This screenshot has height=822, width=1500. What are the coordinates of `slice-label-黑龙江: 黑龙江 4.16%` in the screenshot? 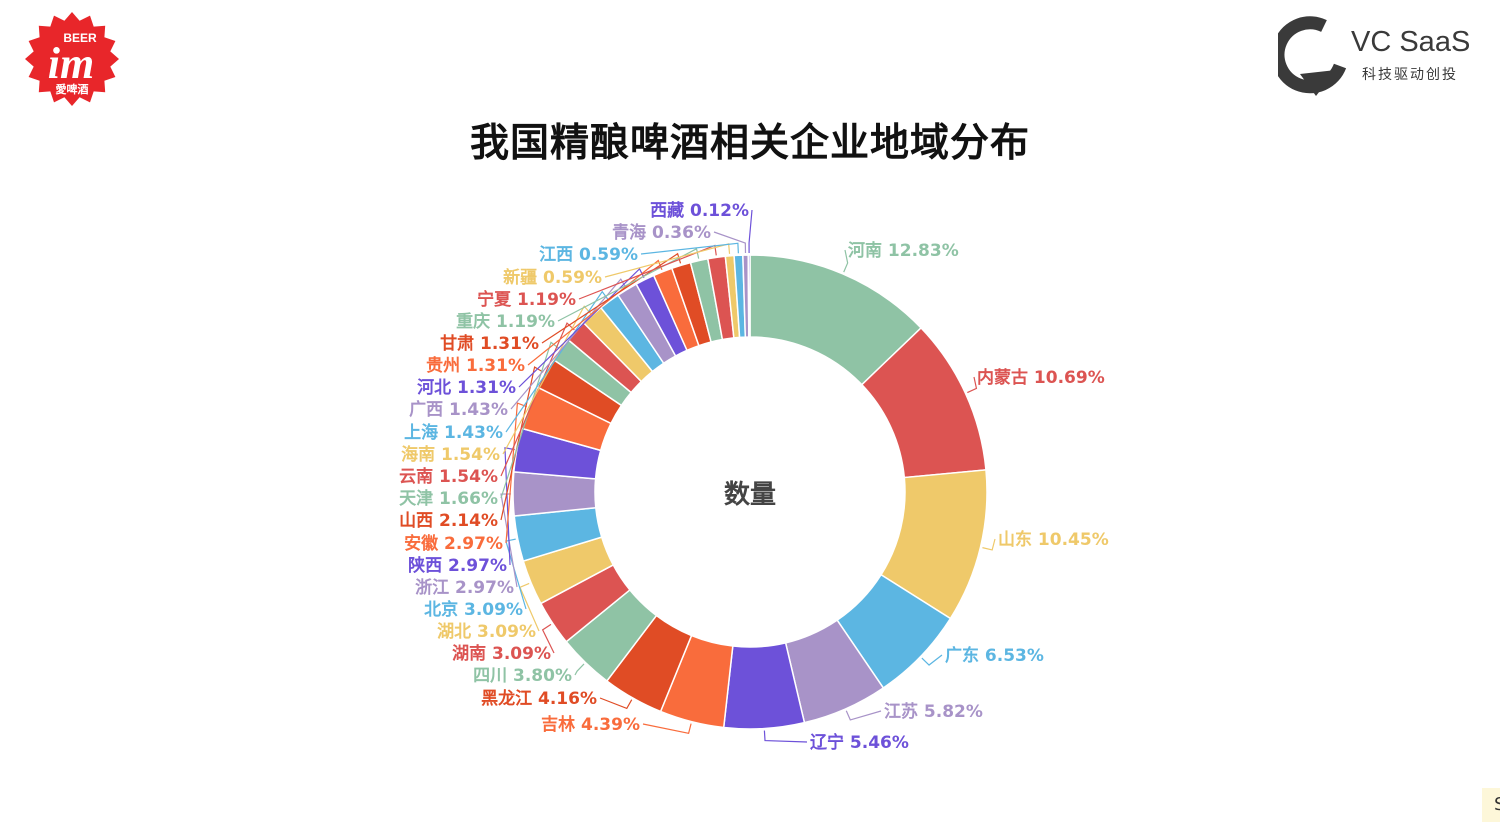 It's located at (539, 698).